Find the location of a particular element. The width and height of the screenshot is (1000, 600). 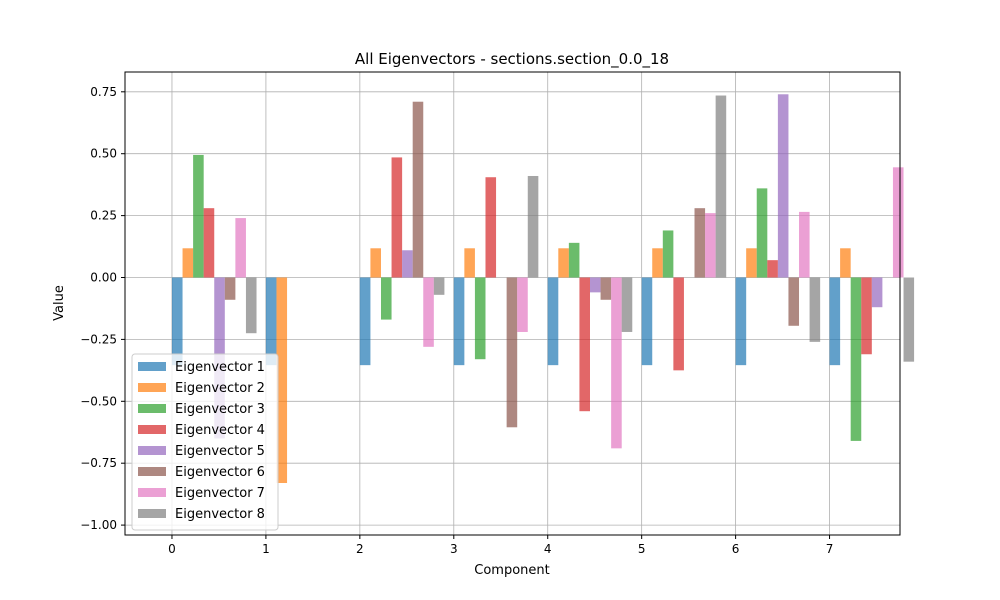

x-tick-label: 0 is located at coordinates (172, 549).